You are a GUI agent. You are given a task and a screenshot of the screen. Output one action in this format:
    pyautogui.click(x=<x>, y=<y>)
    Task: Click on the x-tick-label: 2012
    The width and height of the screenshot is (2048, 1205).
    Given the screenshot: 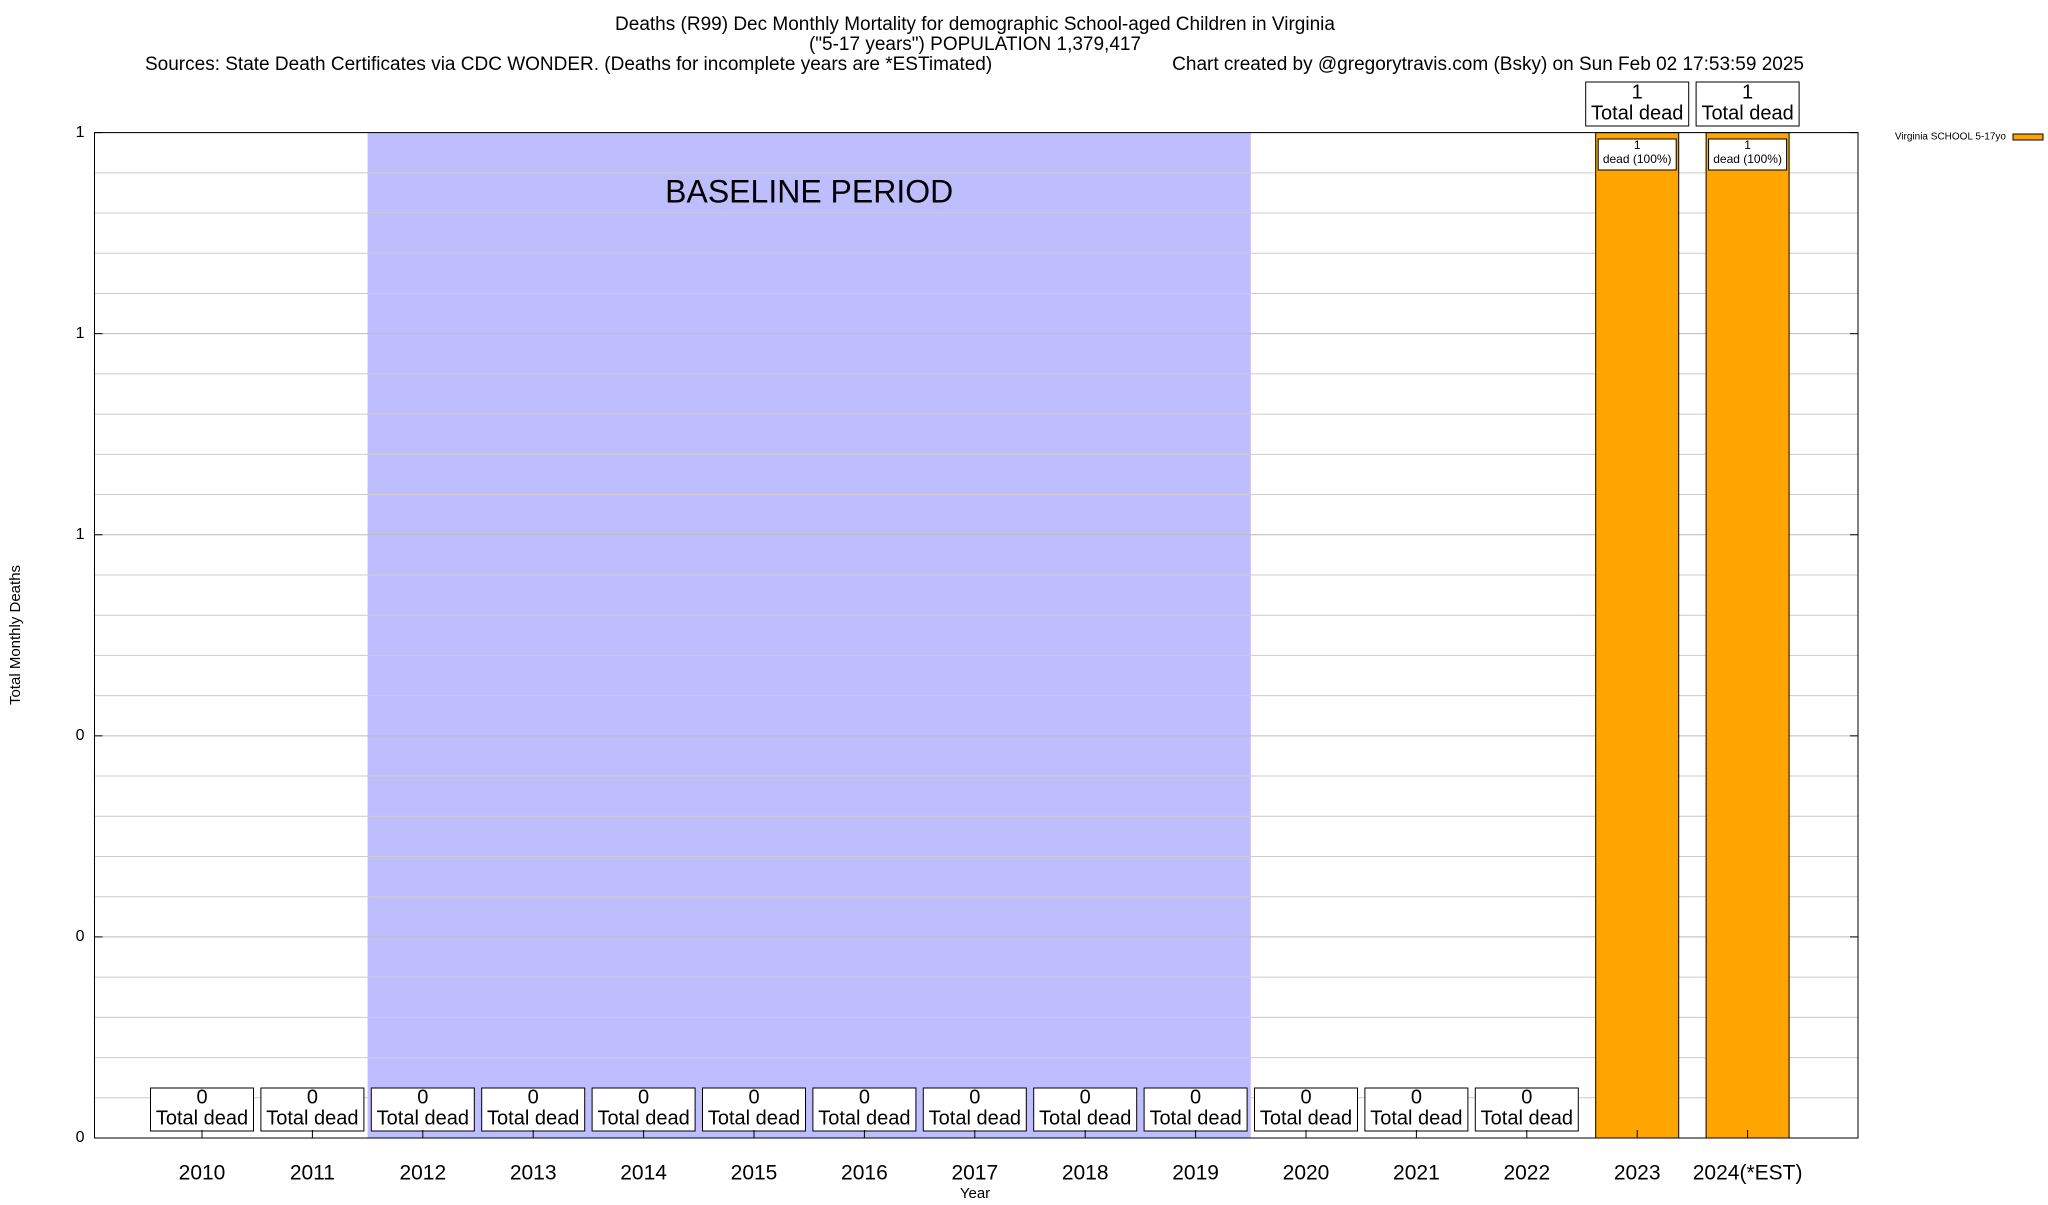 What is the action you would take?
    pyautogui.click(x=422, y=1173)
    